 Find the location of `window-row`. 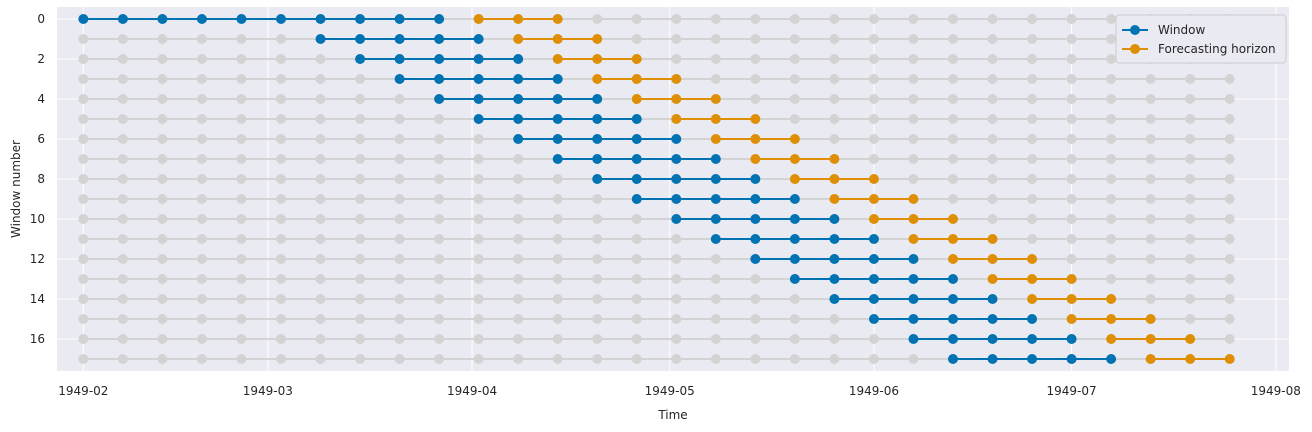

window-row is located at coordinates (656, 359).